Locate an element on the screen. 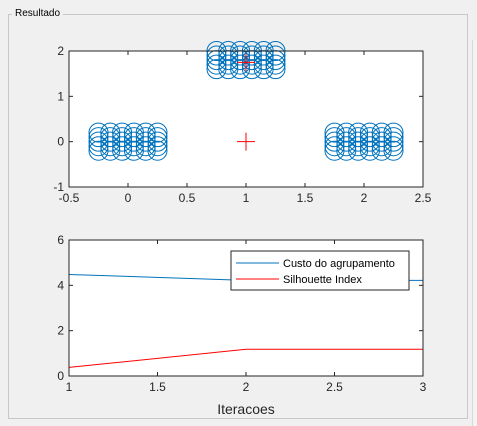  x-tick-label: -0.5 is located at coordinates (69, 198).